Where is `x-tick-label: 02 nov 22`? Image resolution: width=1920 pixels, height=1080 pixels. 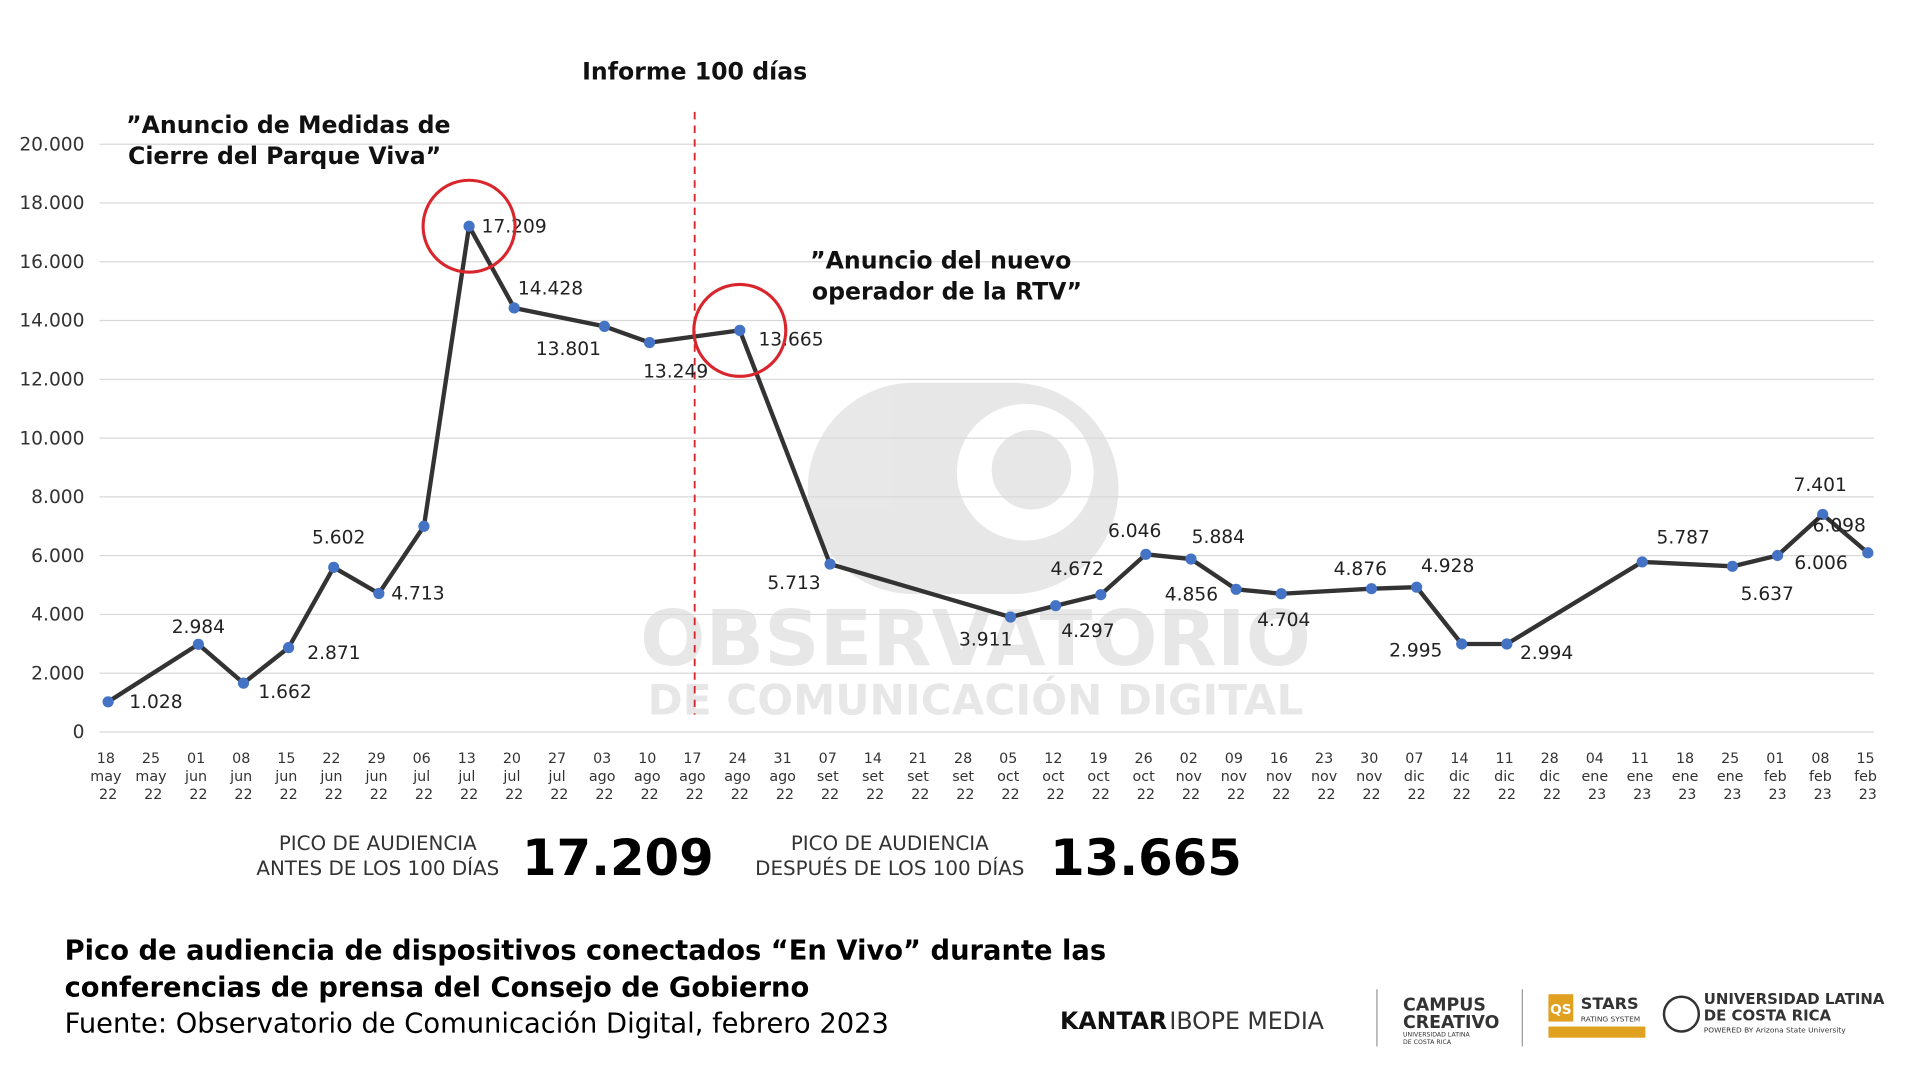
x-tick-label: 02 nov 22 is located at coordinates (1191, 777).